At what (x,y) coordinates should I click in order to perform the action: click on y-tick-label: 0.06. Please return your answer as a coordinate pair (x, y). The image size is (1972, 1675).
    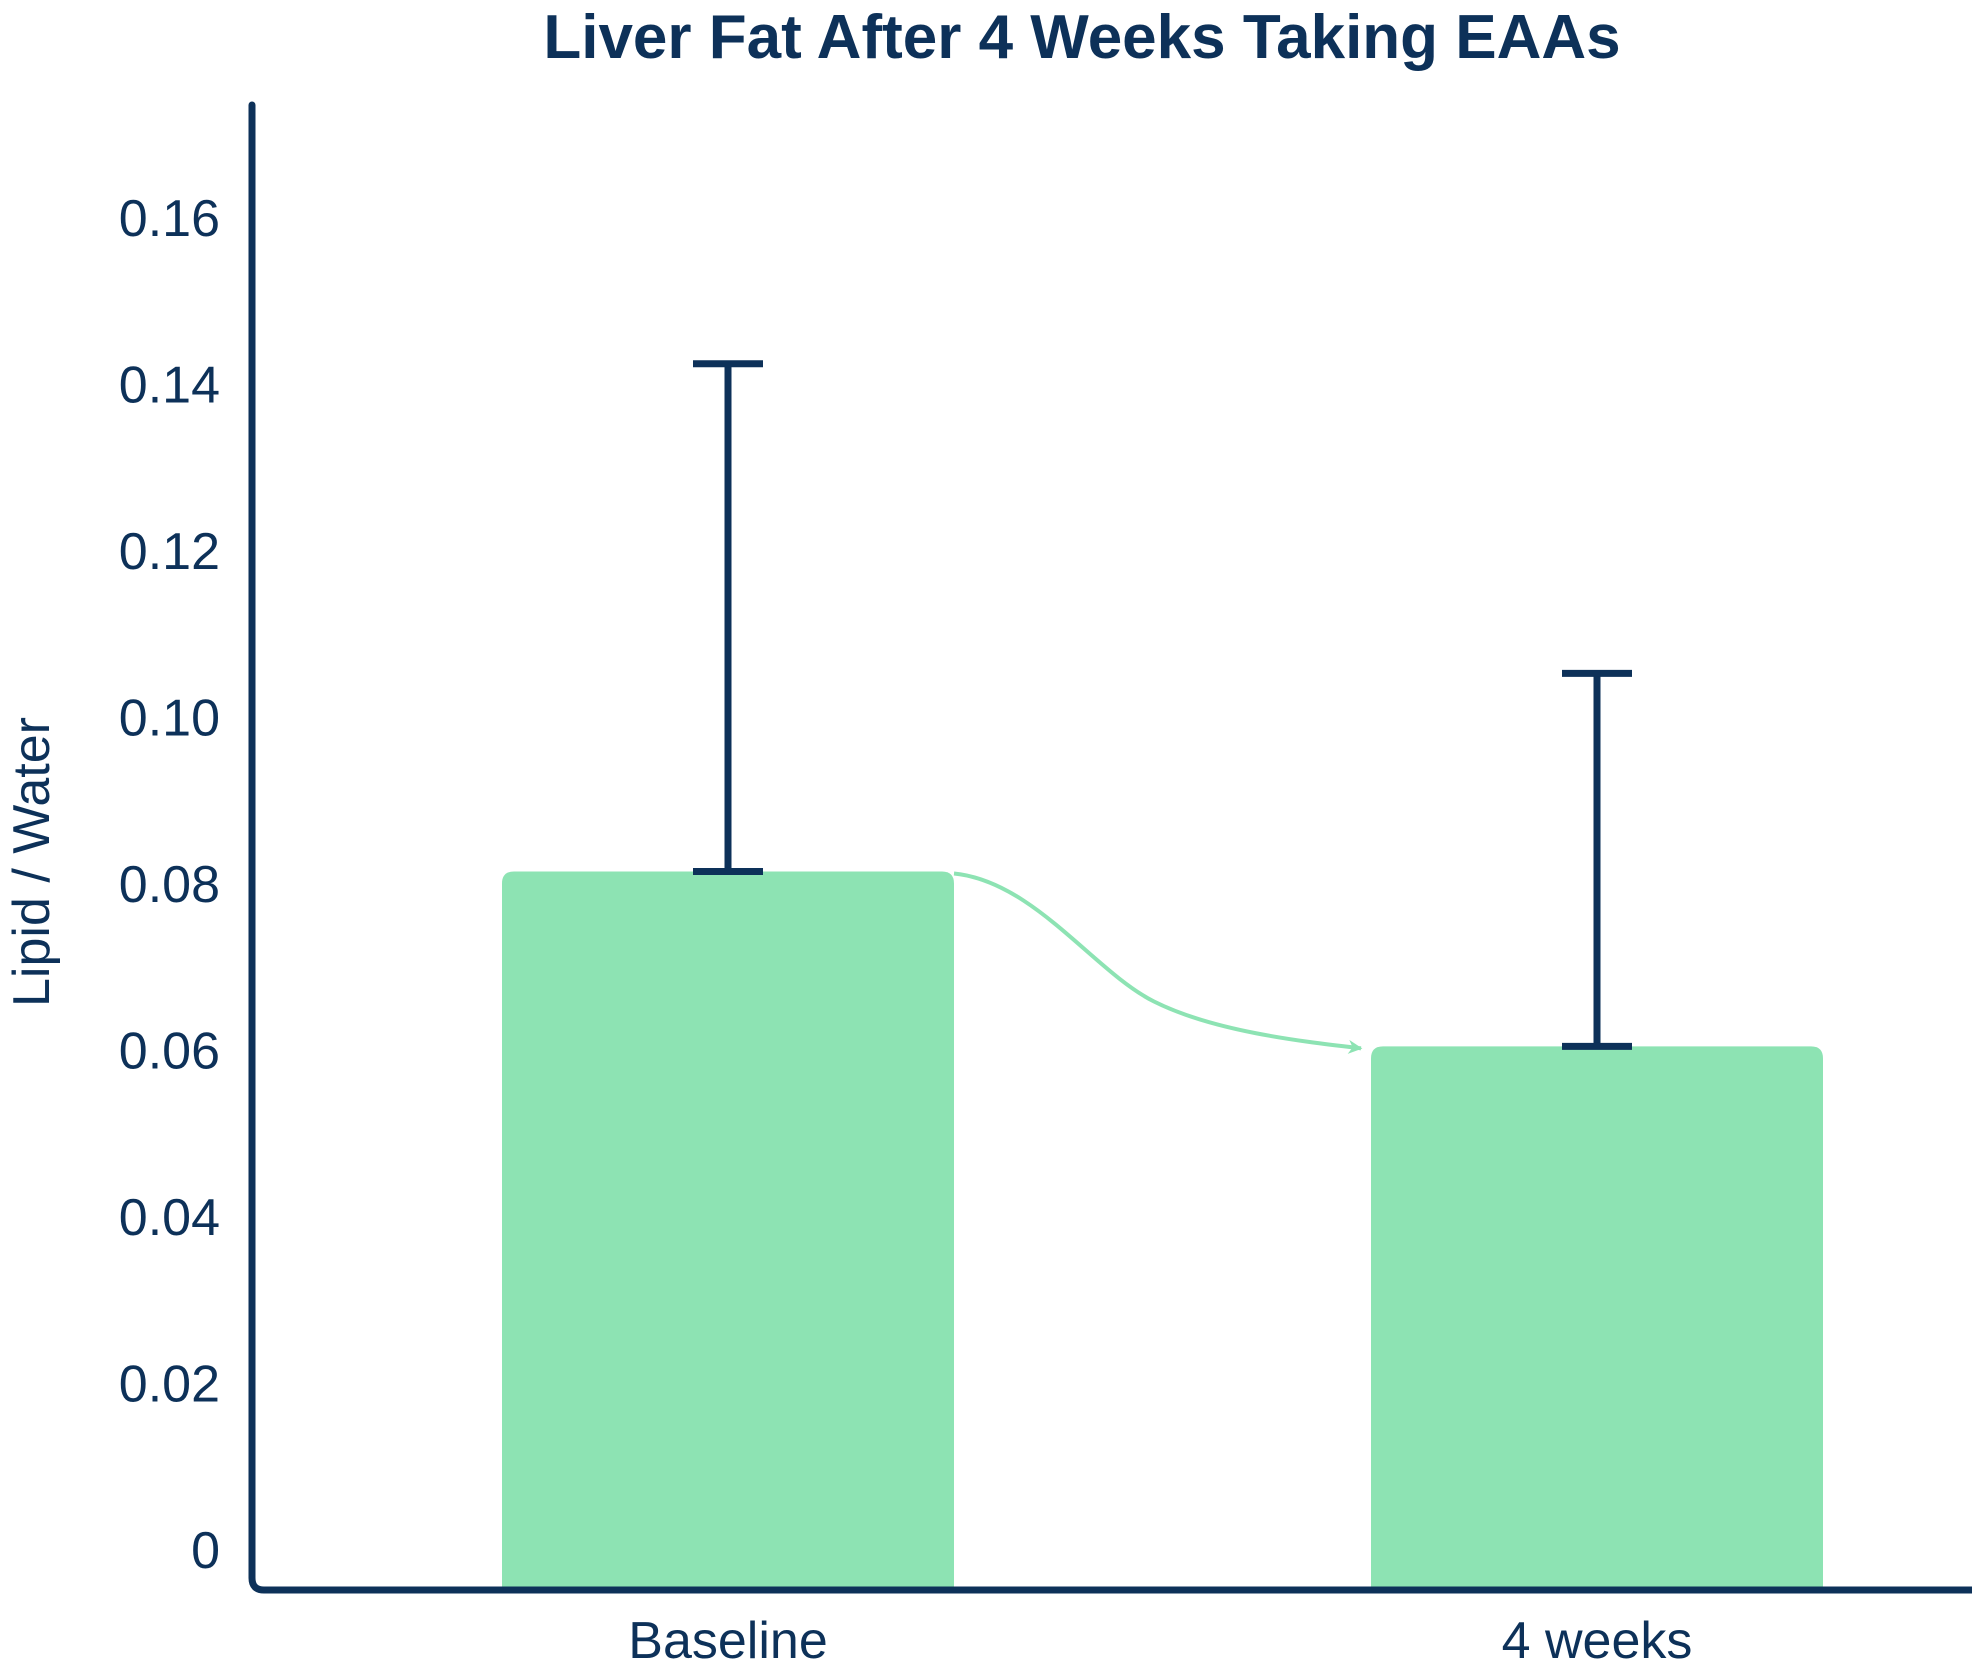
    Looking at the image, I should click on (169, 1052).